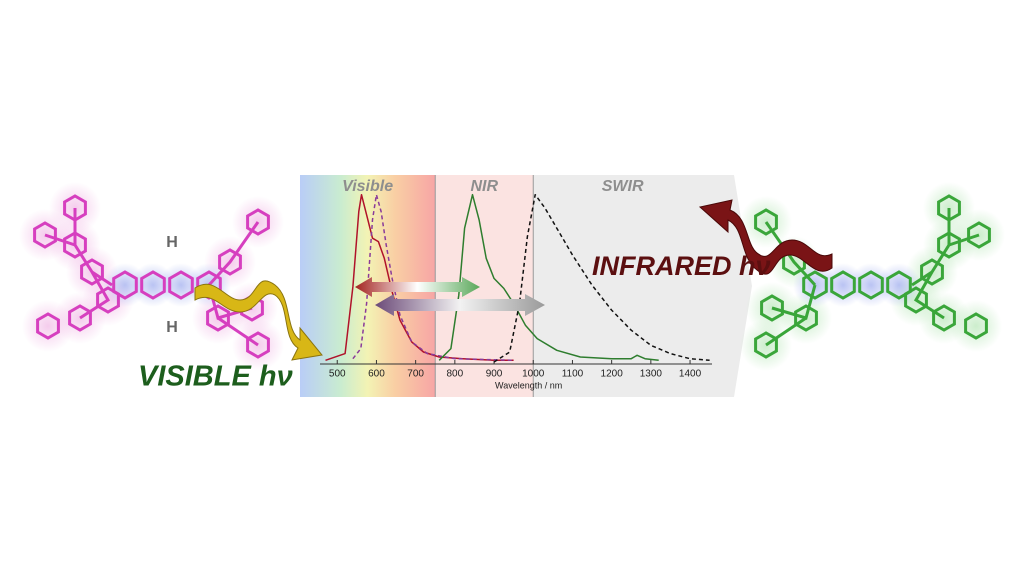 Image resolution: width=1024 pixels, height=572 pixels. Describe the element at coordinates (454, 374) in the screenshot. I see `x-tick-label: 800` at that location.